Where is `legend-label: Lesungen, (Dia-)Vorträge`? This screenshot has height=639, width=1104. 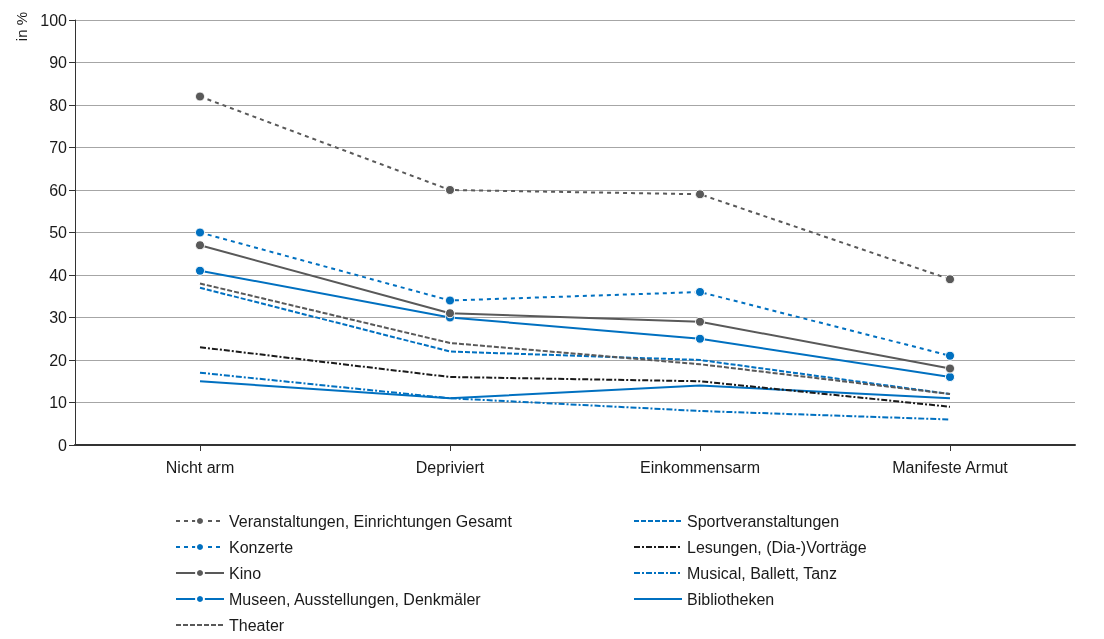
legend-label: Lesungen, (Dia-)Vorträge is located at coordinates (777, 547).